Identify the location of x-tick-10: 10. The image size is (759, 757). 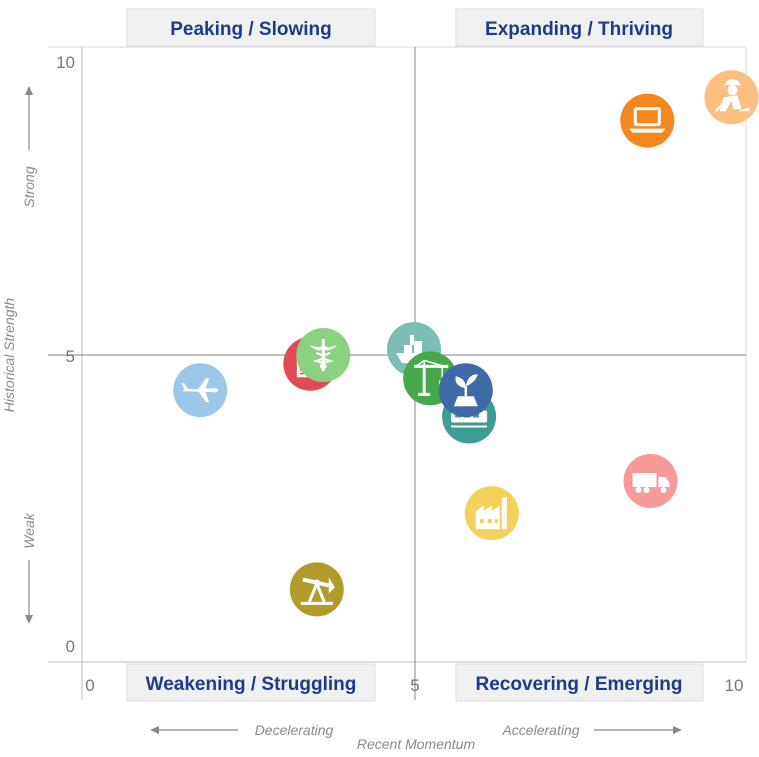
(734, 685).